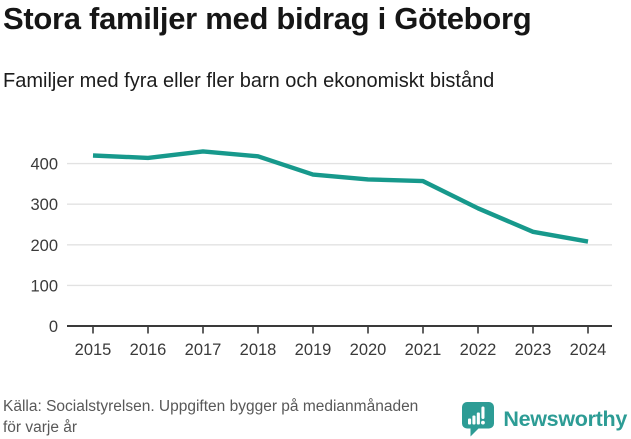 The width and height of the screenshot is (631, 439). Describe the element at coordinates (44, 286) in the screenshot. I see `y-tick-label-100: 100` at that location.